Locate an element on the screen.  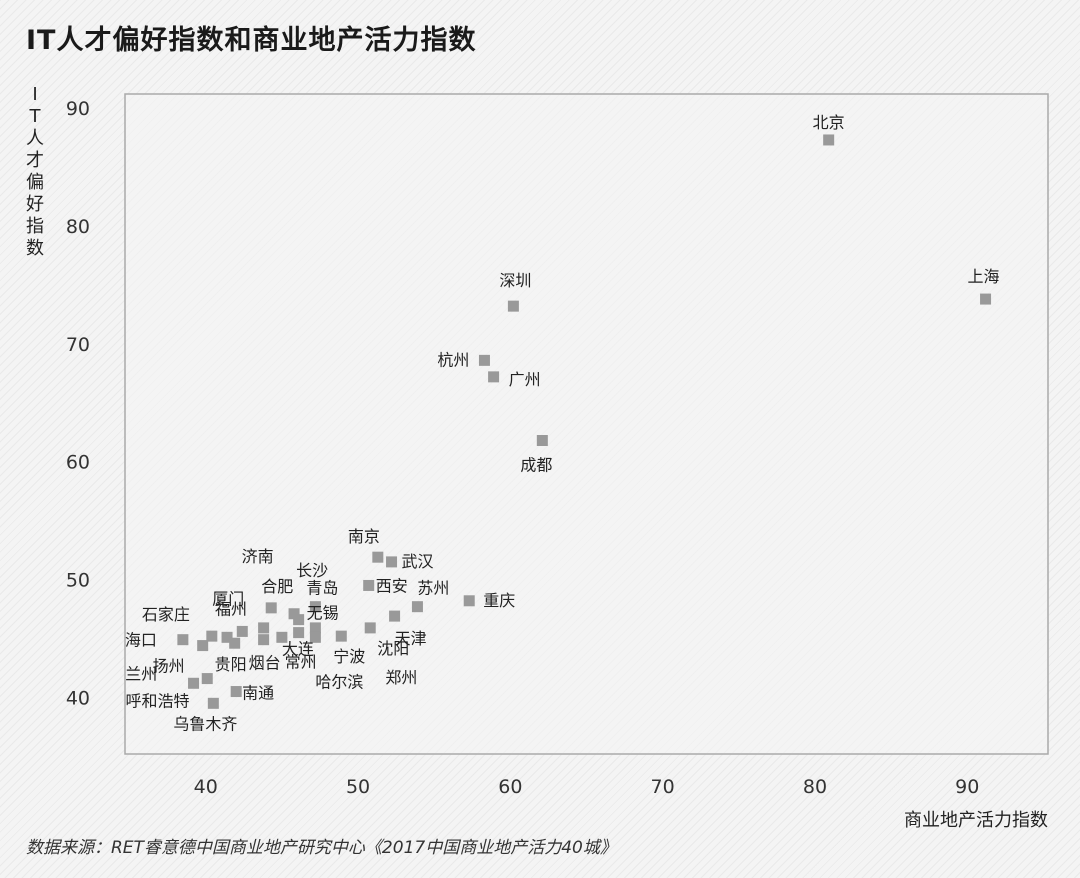
x-tick-label: 60 is located at coordinates (510, 787).